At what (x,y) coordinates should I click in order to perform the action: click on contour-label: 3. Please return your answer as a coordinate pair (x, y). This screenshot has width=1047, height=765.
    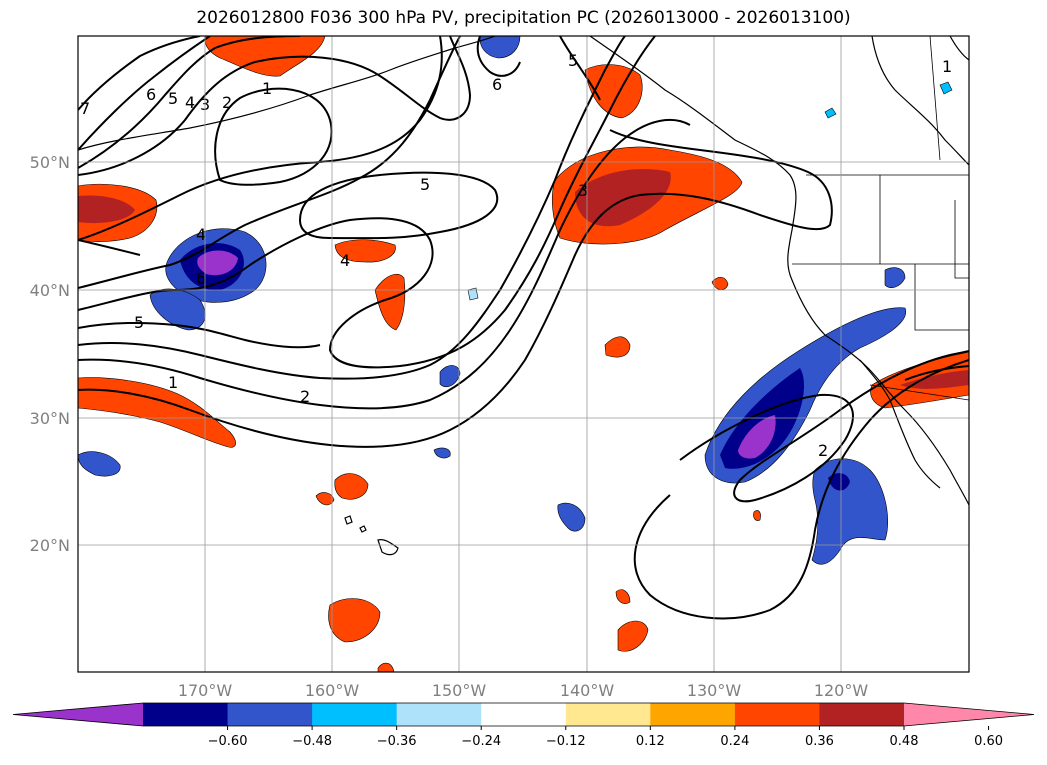
    Looking at the image, I should click on (583, 190).